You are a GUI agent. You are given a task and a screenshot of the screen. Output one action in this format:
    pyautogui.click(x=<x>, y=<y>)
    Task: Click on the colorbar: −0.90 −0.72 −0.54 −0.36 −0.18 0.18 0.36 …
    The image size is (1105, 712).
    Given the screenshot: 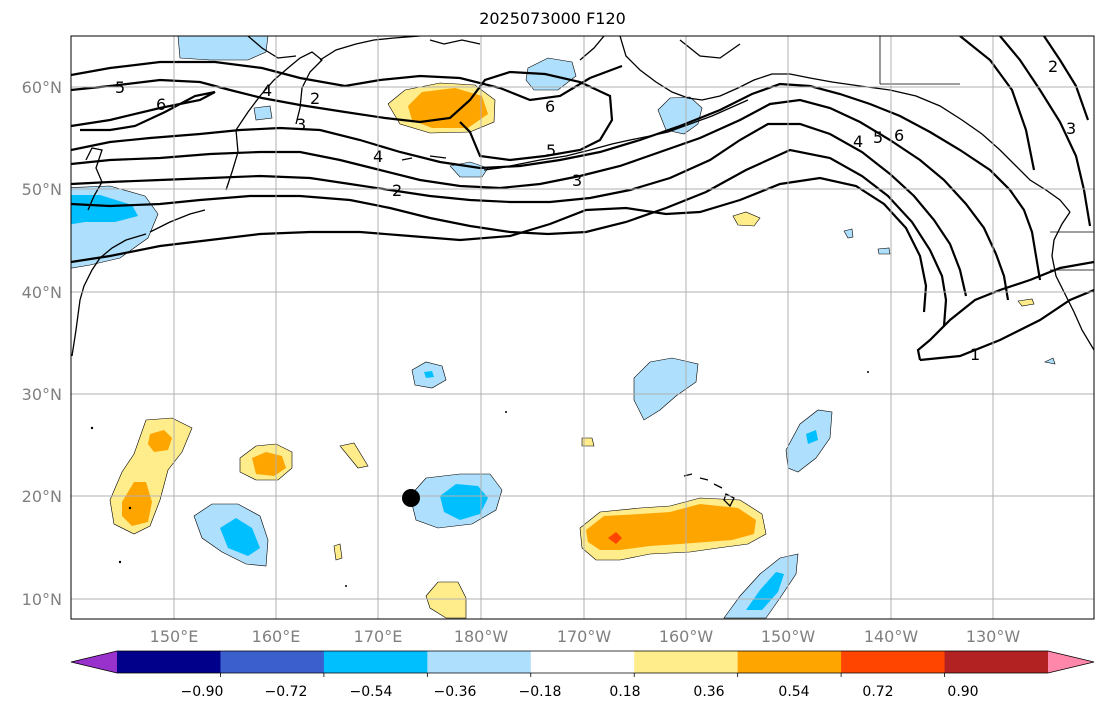 What is the action you would take?
    pyautogui.click(x=582, y=675)
    